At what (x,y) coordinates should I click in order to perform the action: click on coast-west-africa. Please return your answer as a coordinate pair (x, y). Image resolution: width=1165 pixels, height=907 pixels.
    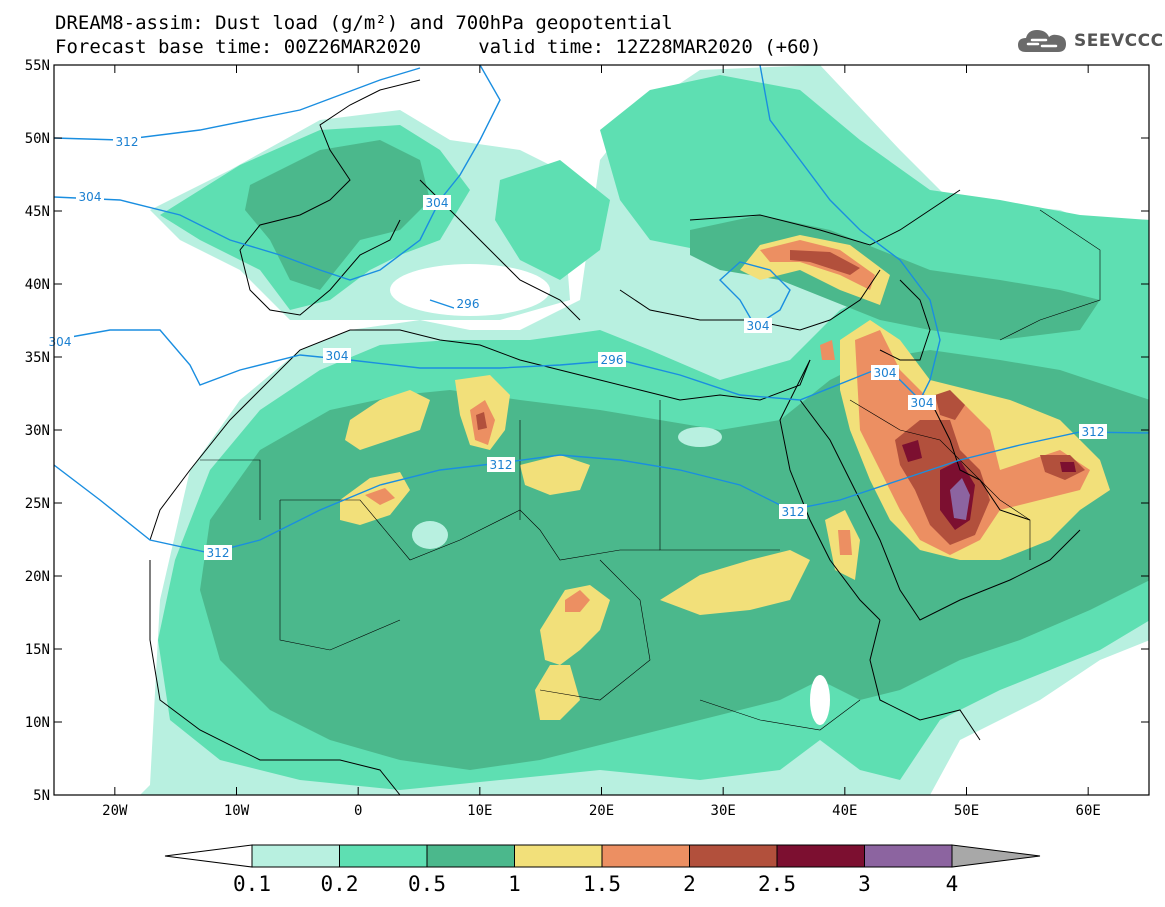
    Looking at the image, I should click on (275, 677).